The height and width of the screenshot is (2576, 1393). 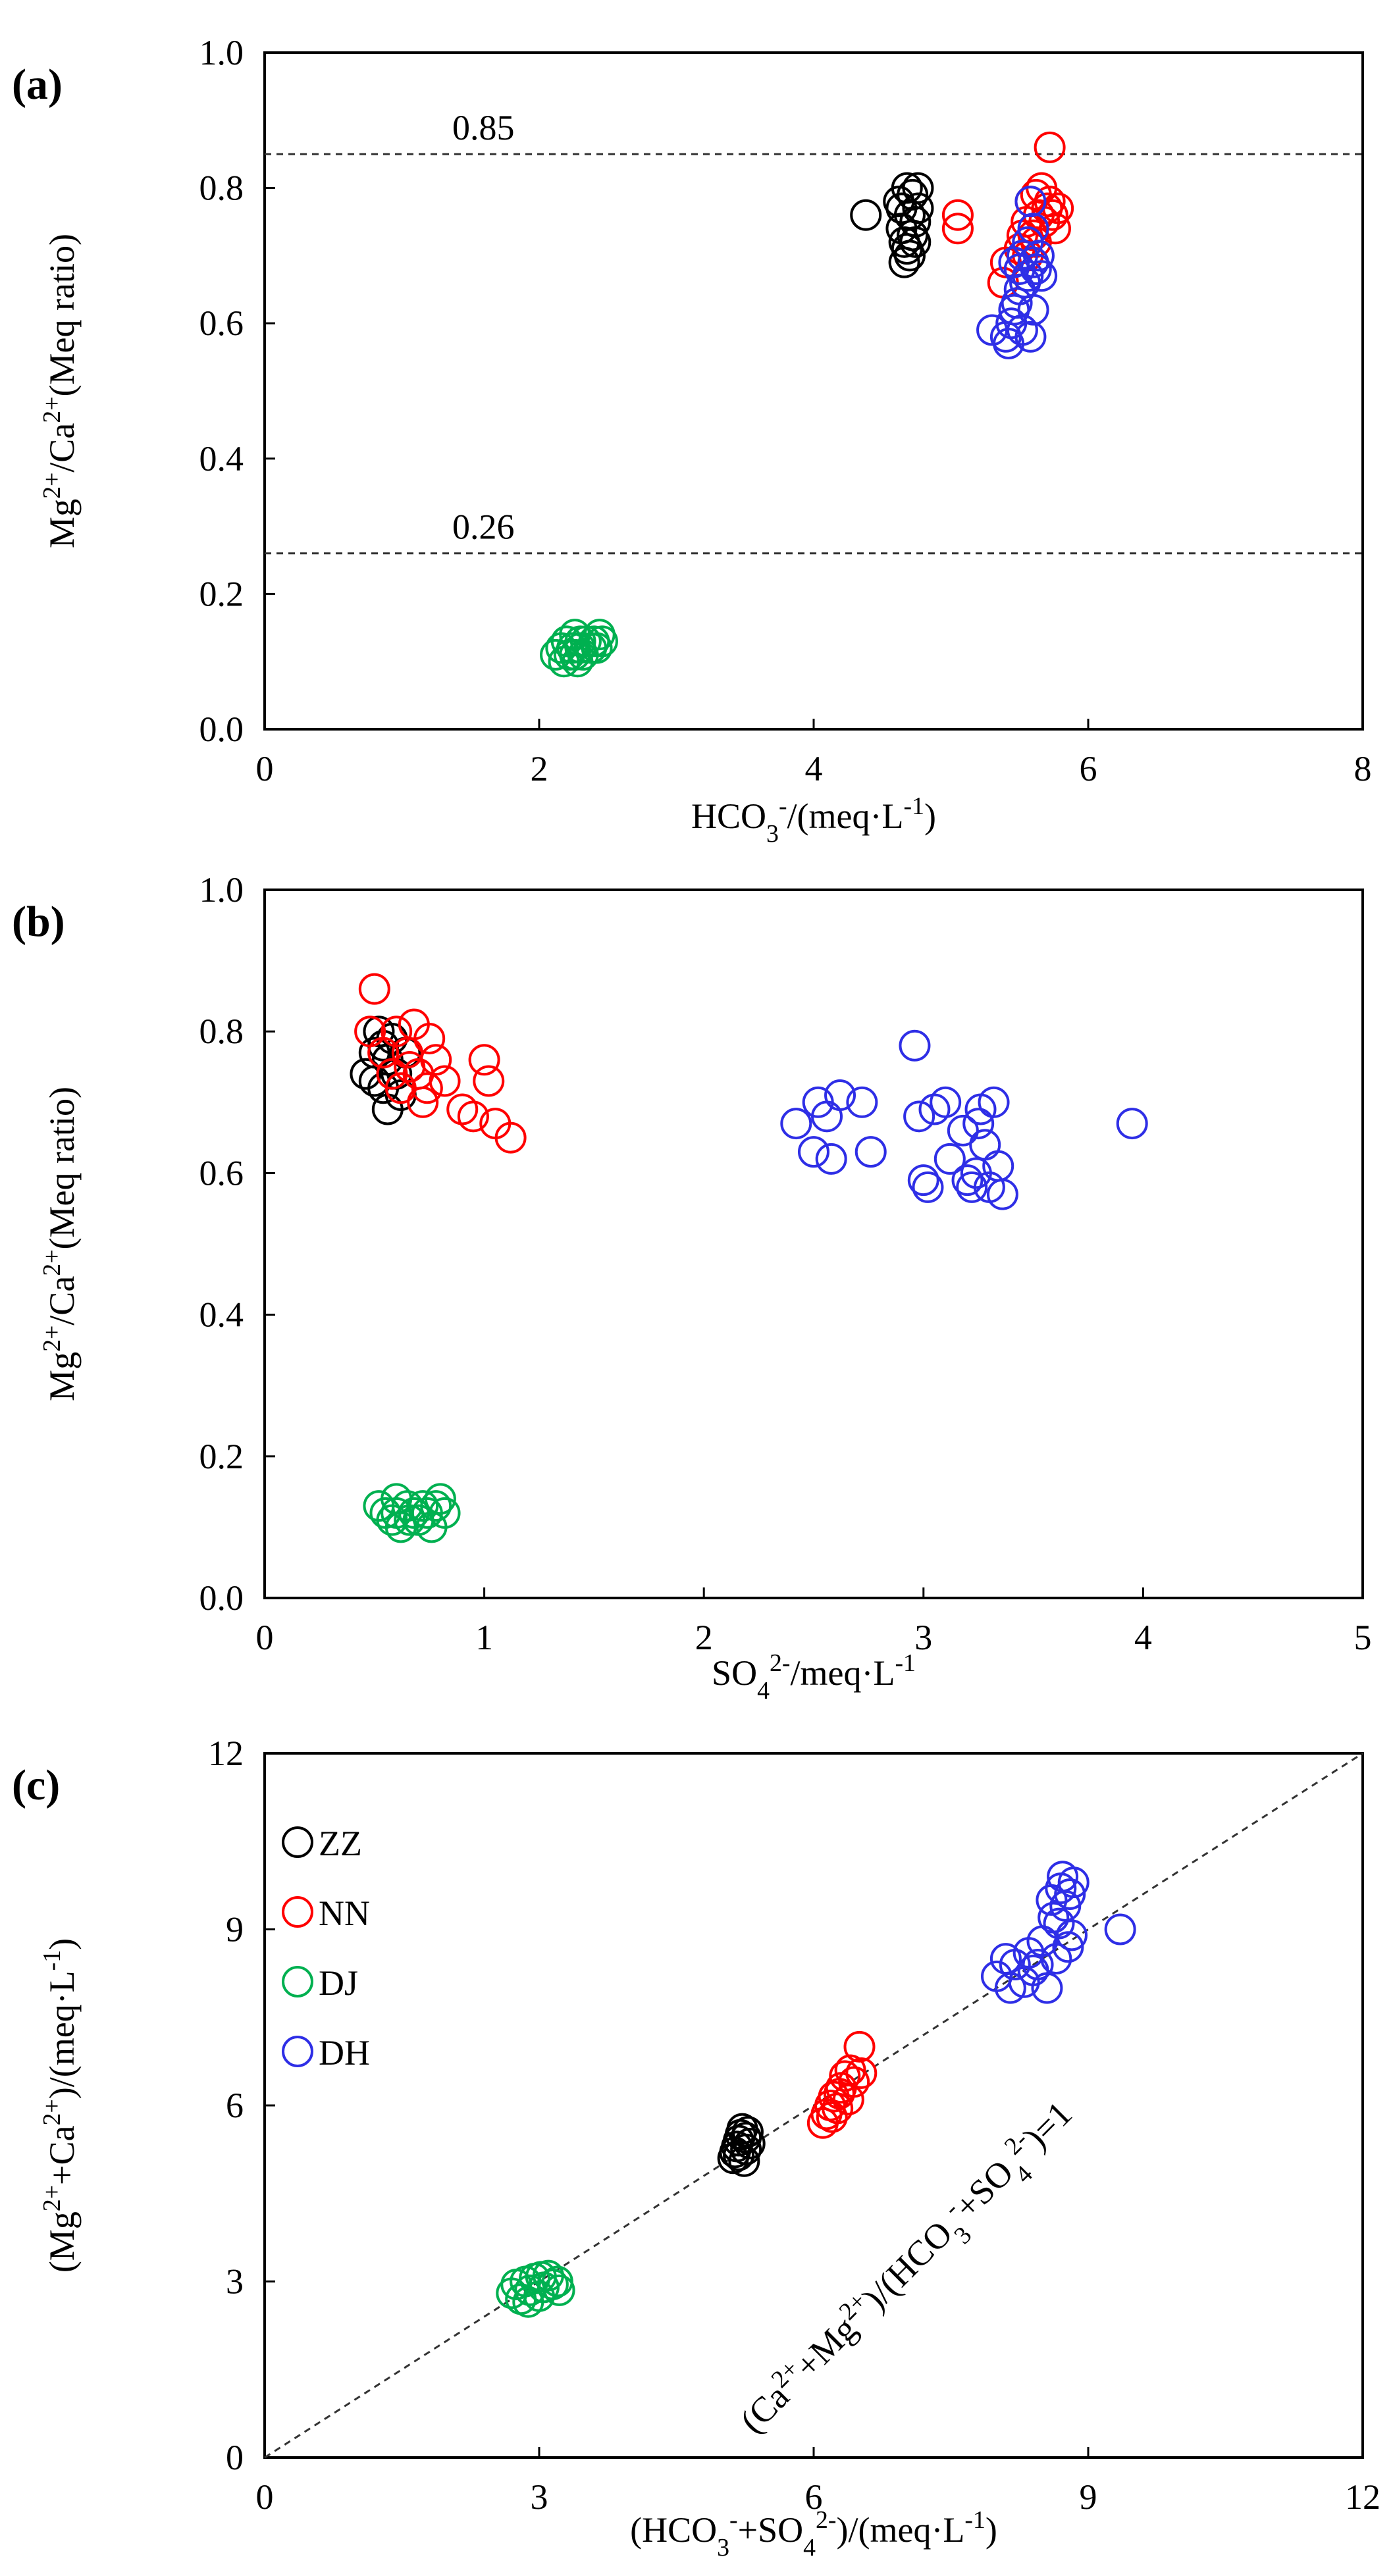 What do you see at coordinates (813, 2534) in the screenshot?
I see `x-axis-title: (HCO3-+SO42-)/(meq·L-1)` at bounding box center [813, 2534].